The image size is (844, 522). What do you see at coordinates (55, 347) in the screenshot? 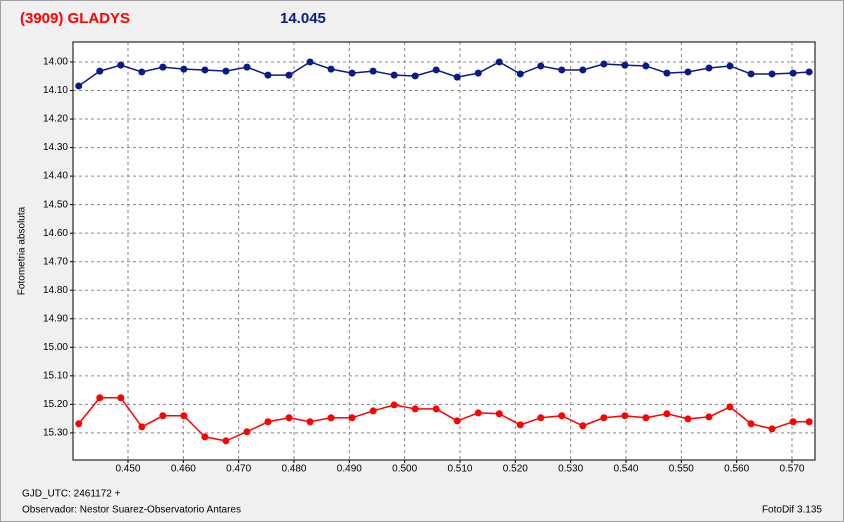
I see `y-tick-label: 15.00` at bounding box center [55, 347].